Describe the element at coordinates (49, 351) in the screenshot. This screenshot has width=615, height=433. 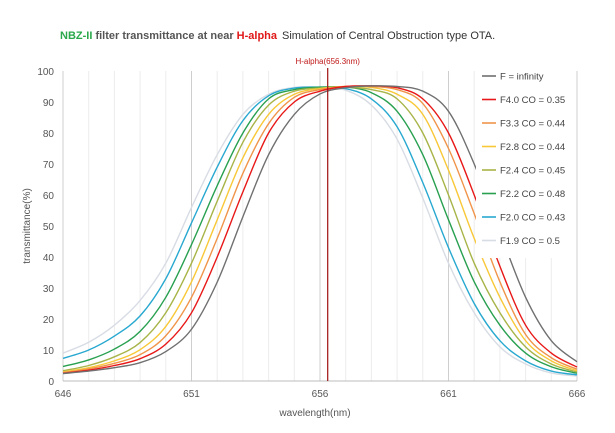
I see `y-tick-label: 10` at that location.